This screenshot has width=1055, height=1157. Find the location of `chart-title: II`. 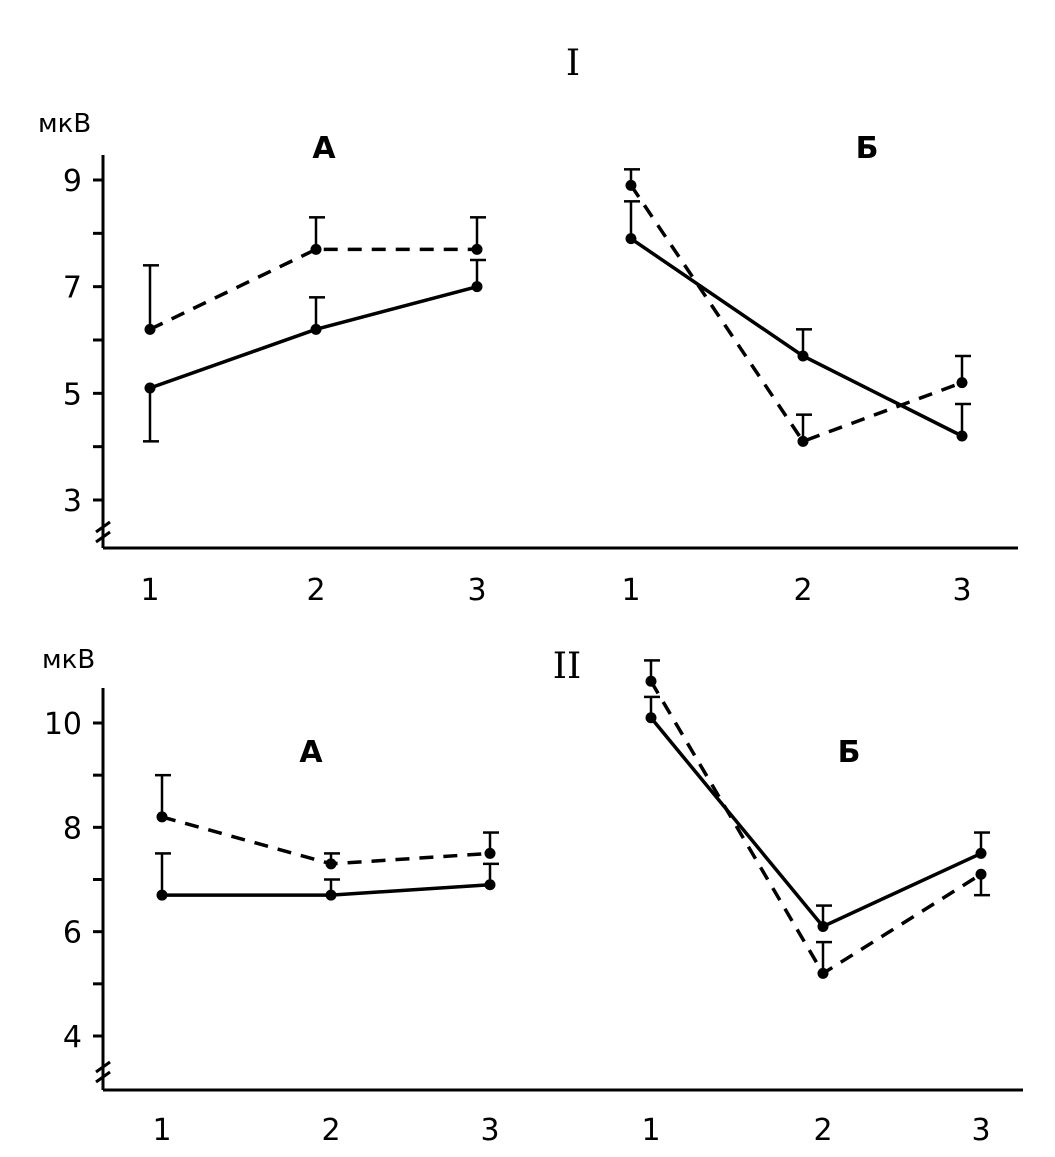

chart-title: II is located at coordinates (567, 666).